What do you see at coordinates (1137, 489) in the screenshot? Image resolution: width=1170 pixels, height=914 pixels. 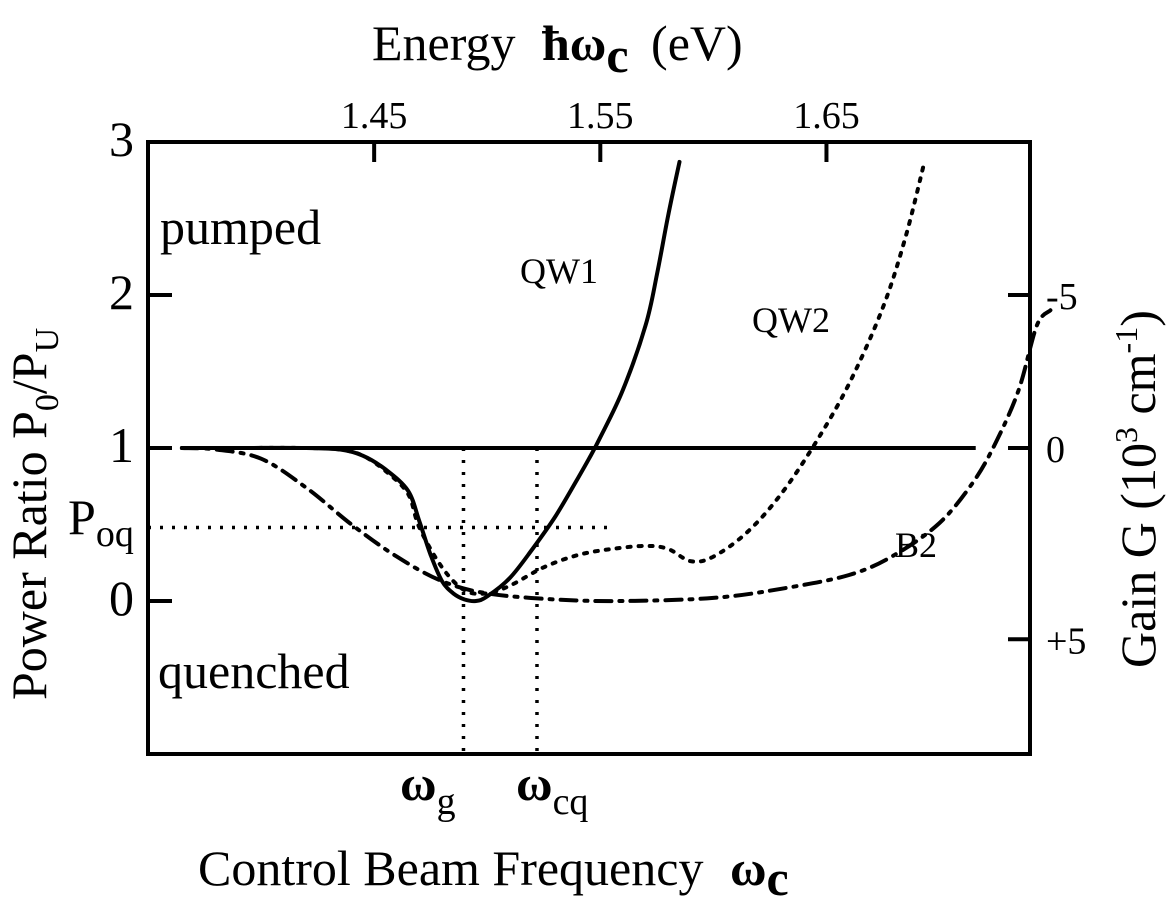 I see `right-axis-title: Gain G (103 cm-1)` at bounding box center [1137, 489].